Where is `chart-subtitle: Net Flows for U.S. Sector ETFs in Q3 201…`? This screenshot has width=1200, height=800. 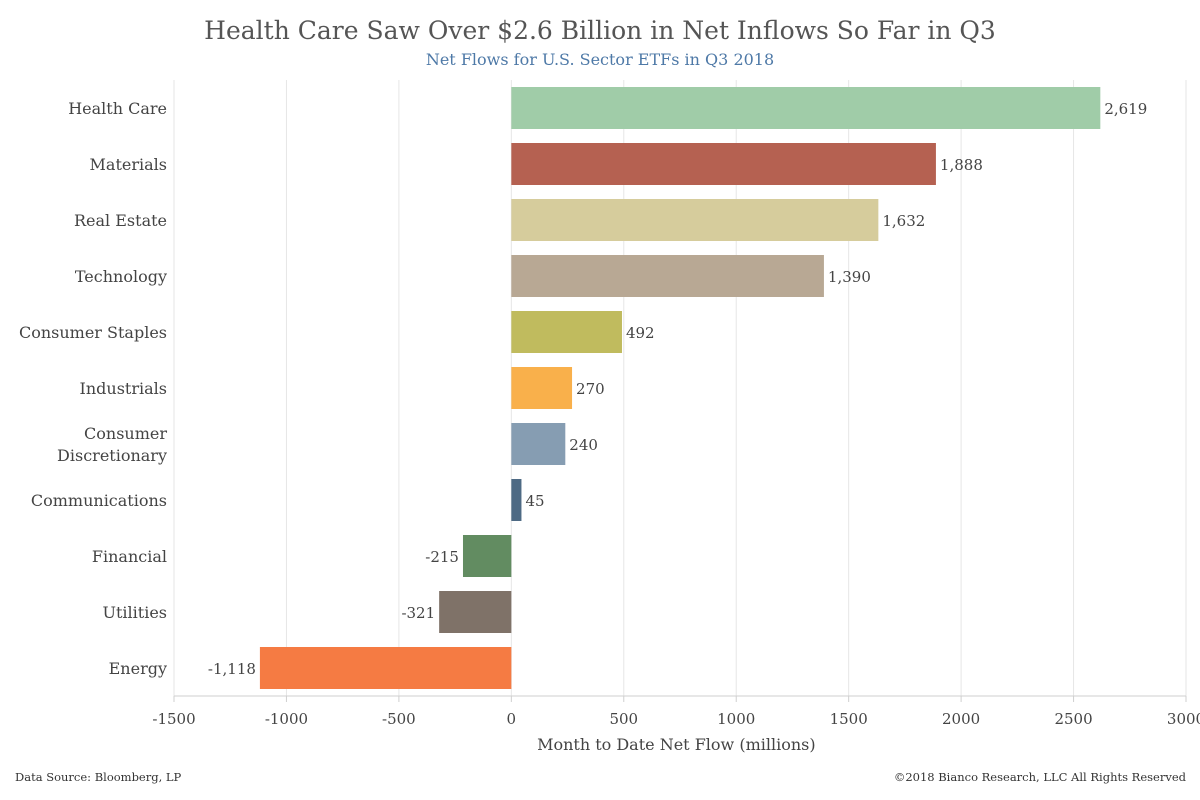 chart-subtitle: Net Flows for U.S. Sector ETFs in Q3 201… is located at coordinates (600, 59).